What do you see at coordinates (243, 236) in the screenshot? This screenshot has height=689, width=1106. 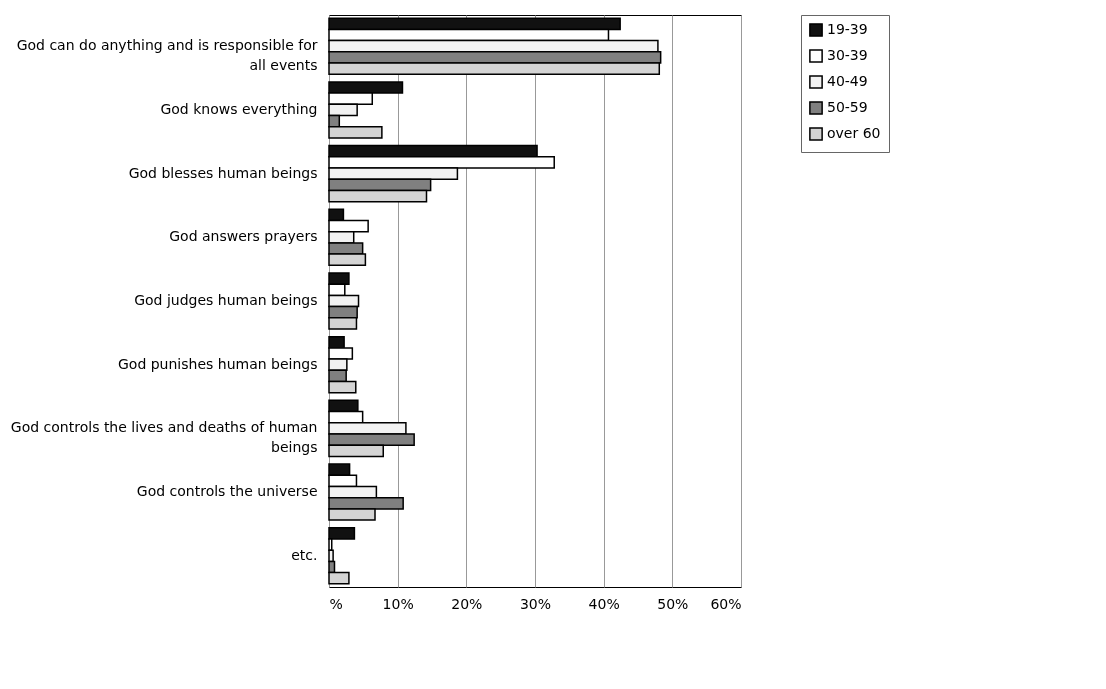 I see `y-tick-label: God answers prayers` at bounding box center [243, 236].